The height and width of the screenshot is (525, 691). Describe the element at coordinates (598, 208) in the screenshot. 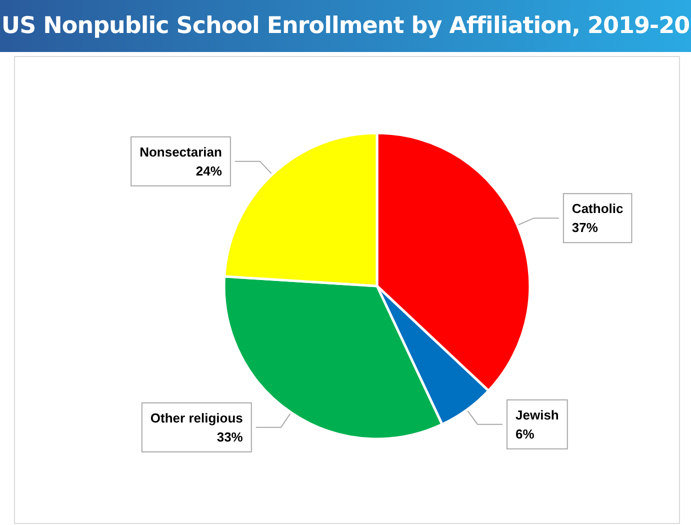

I see `slice-label: Catholic` at that location.